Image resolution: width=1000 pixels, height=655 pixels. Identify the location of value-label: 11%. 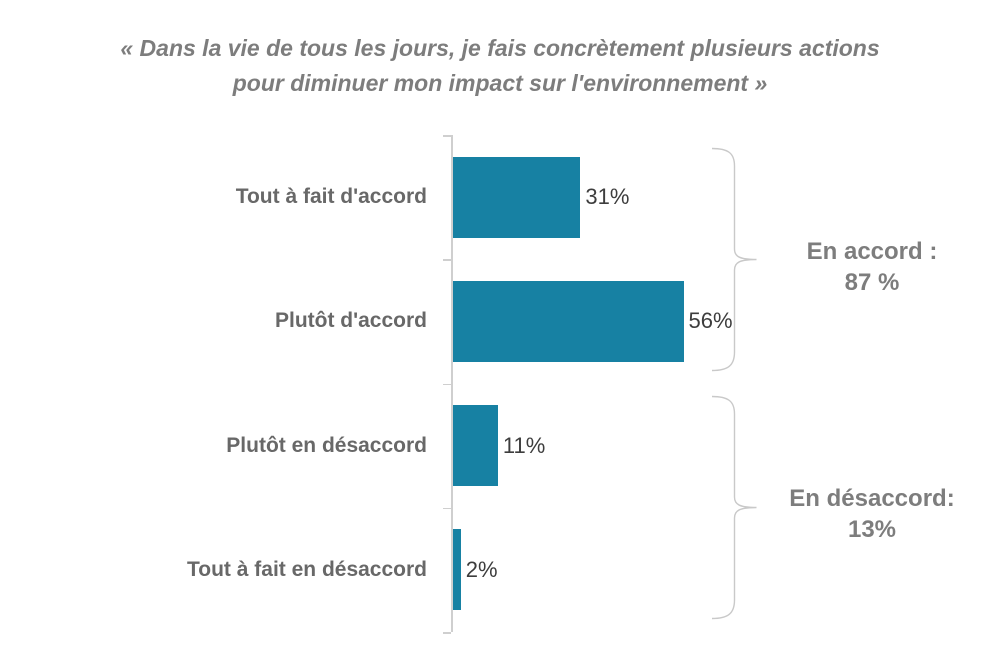
(524, 445).